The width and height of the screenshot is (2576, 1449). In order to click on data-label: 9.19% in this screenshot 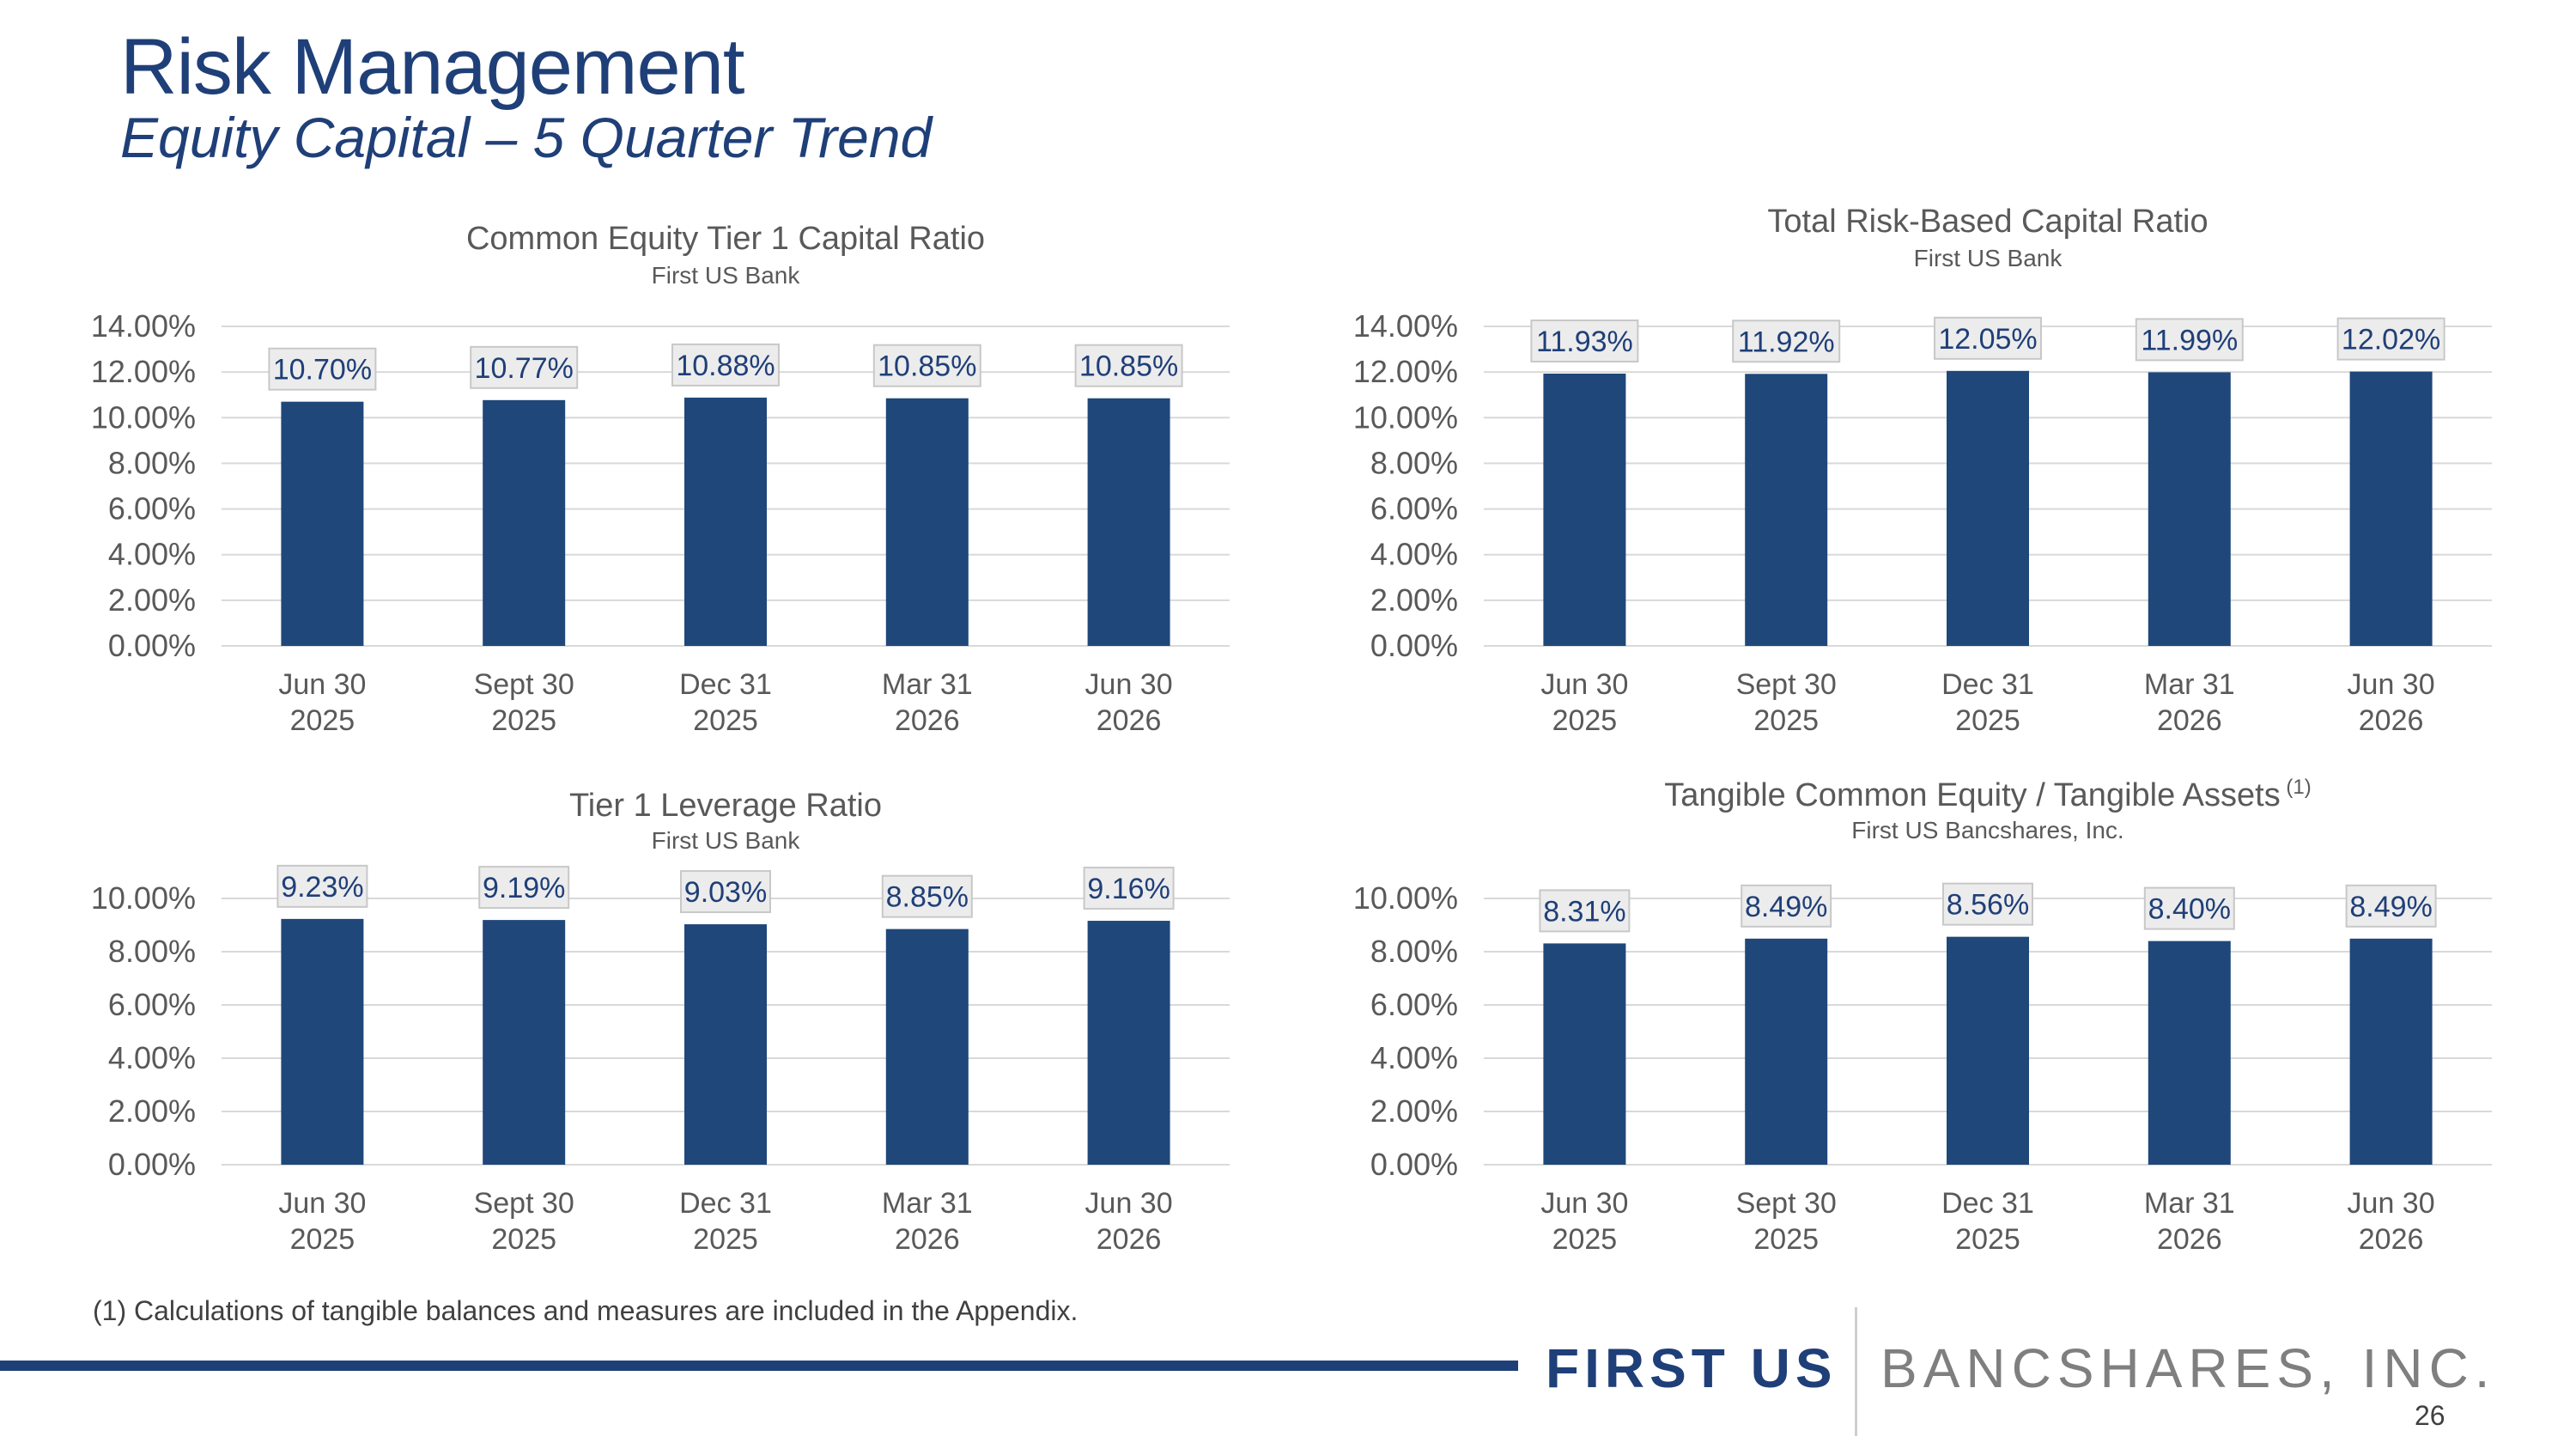, I will do `click(524, 888)`.